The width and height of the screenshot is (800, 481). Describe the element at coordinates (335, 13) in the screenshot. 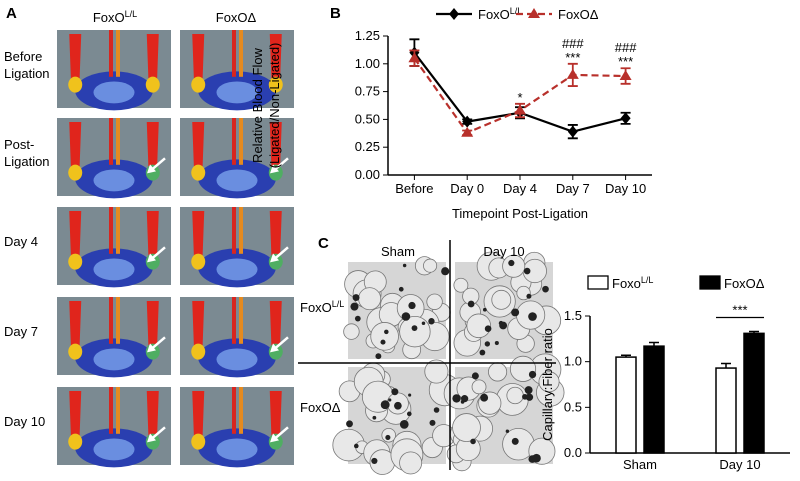

I see `panel-label: B` at that location.